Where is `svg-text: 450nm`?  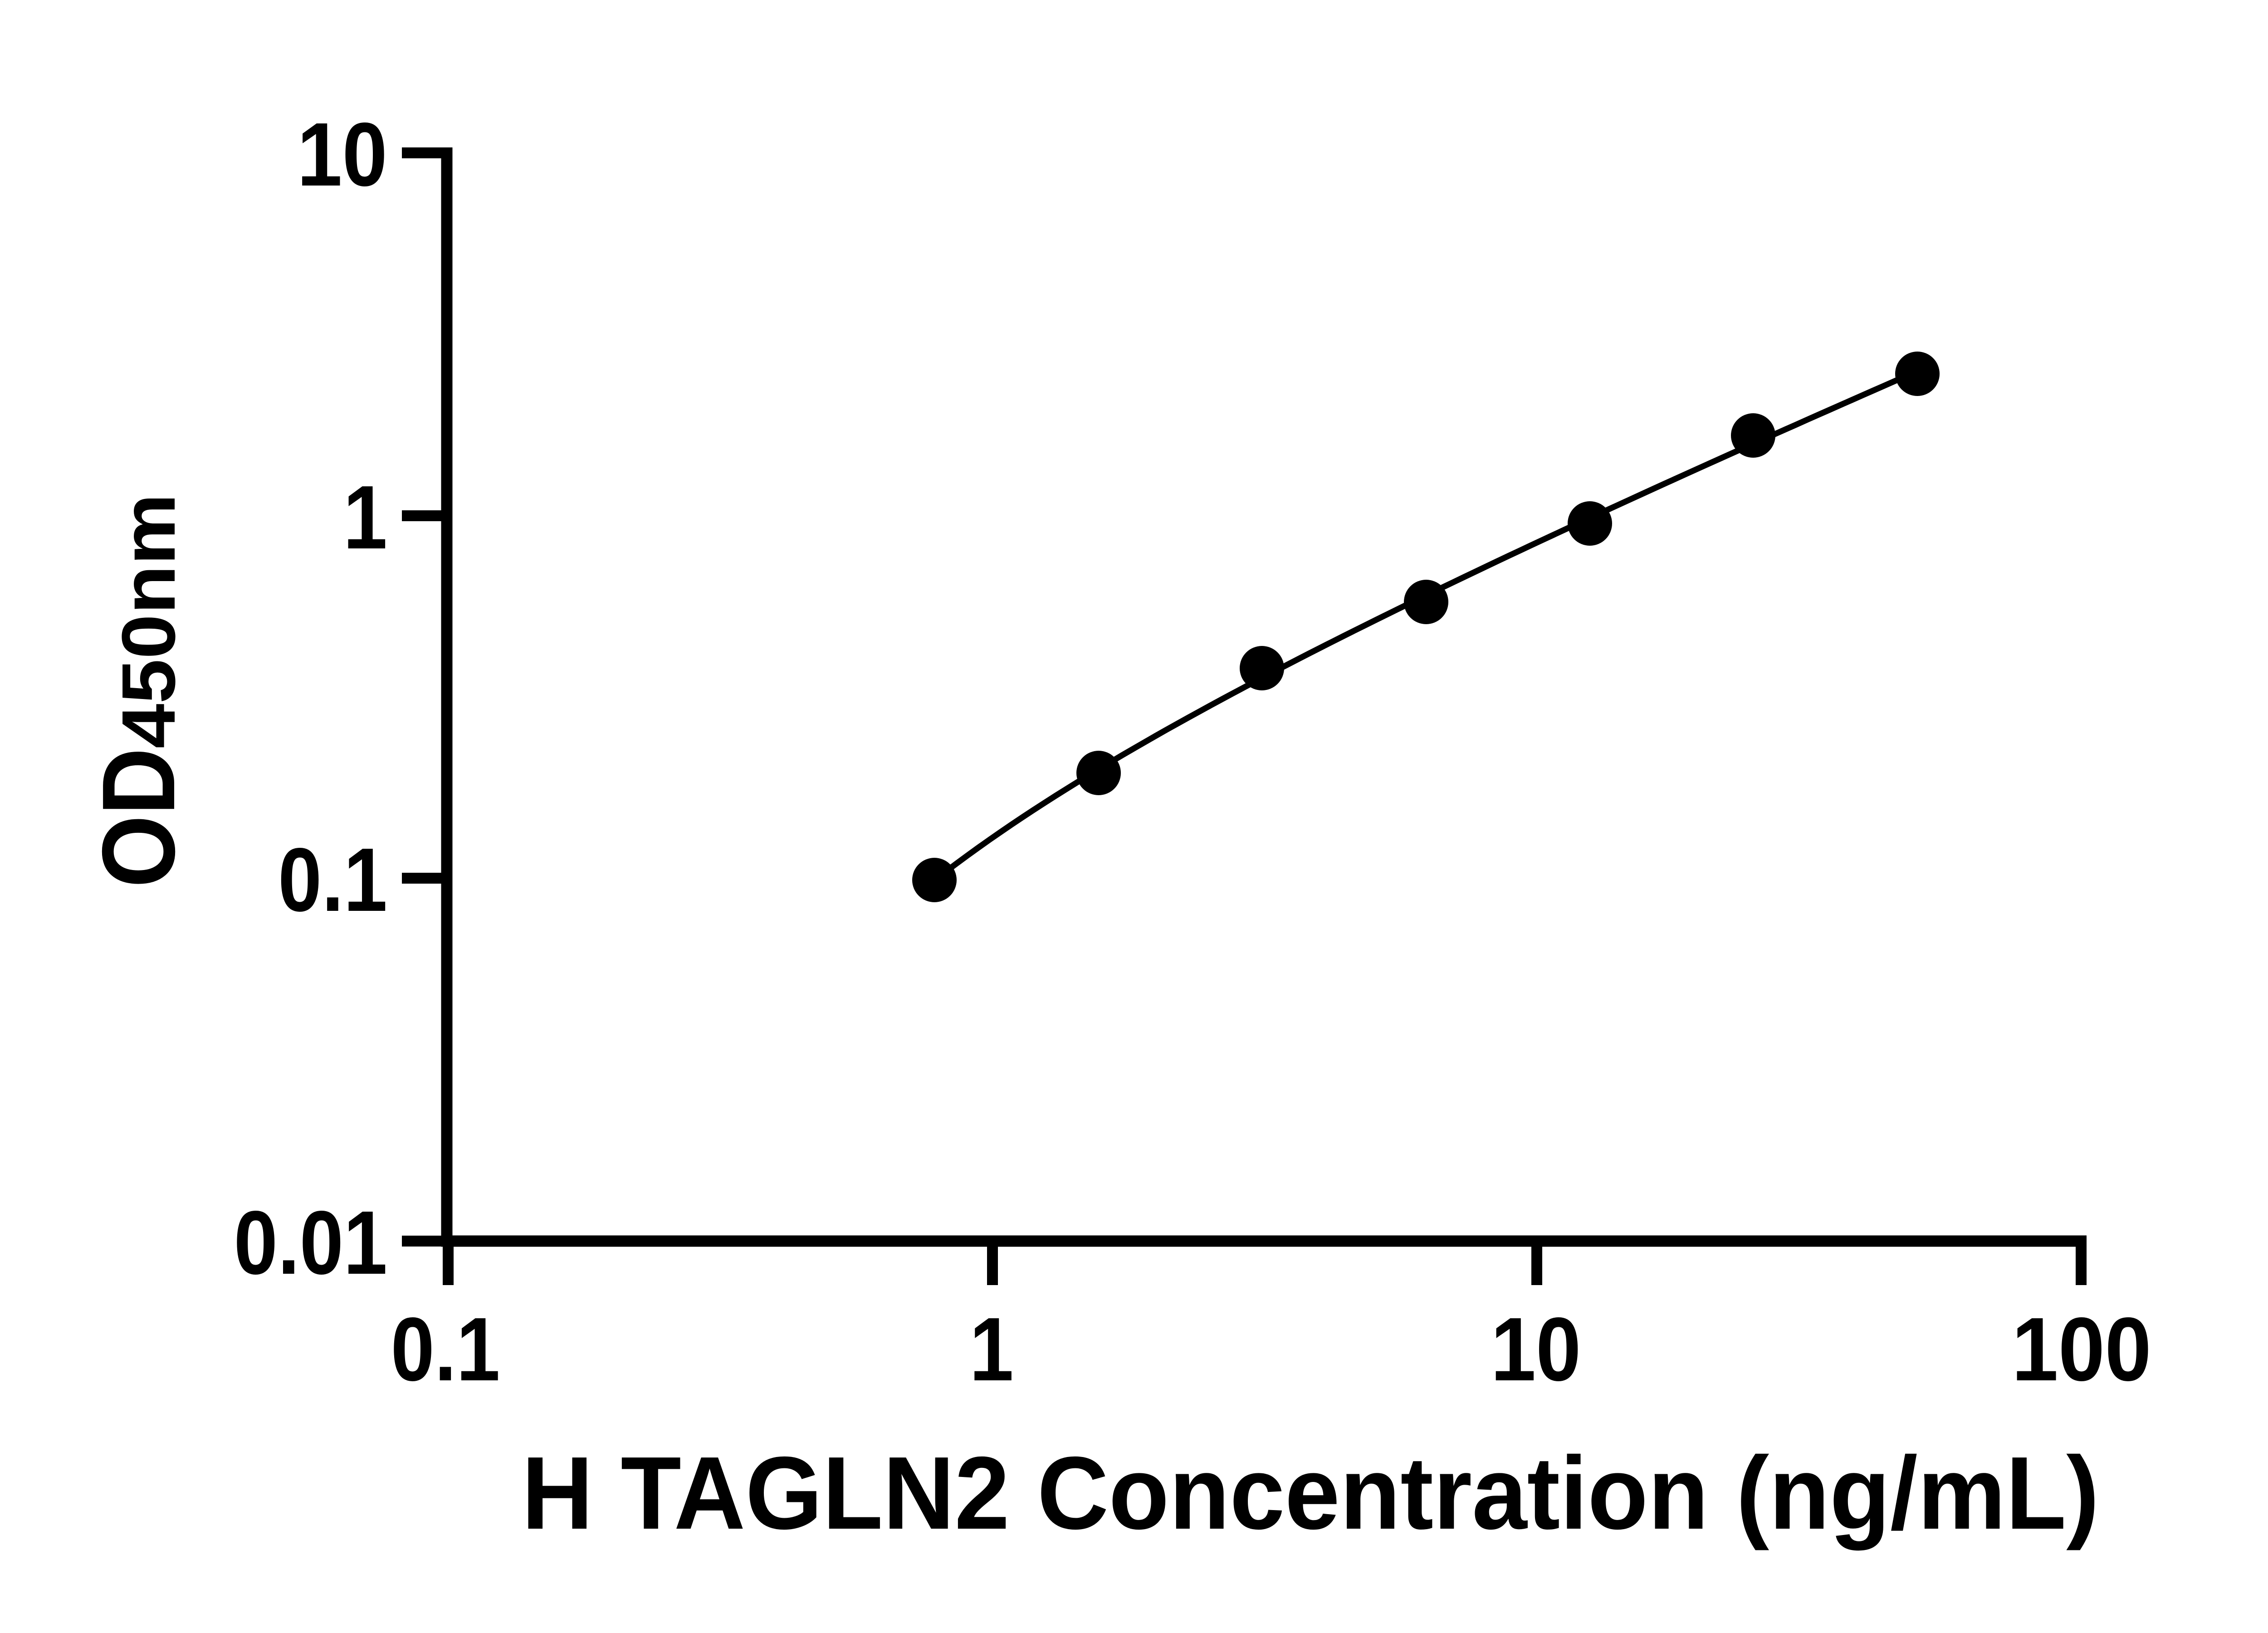
svg-text: 450nm is located at coordinates (149, 621).